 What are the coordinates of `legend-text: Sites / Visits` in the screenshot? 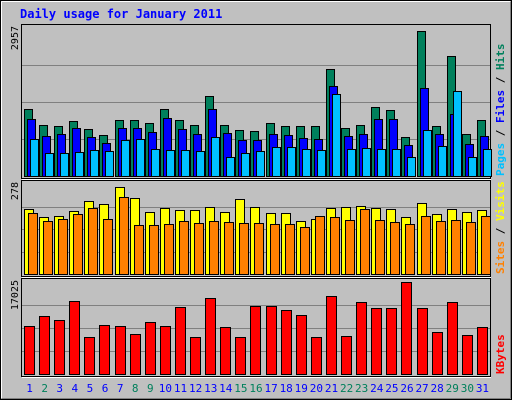 It's located at (500, 227).